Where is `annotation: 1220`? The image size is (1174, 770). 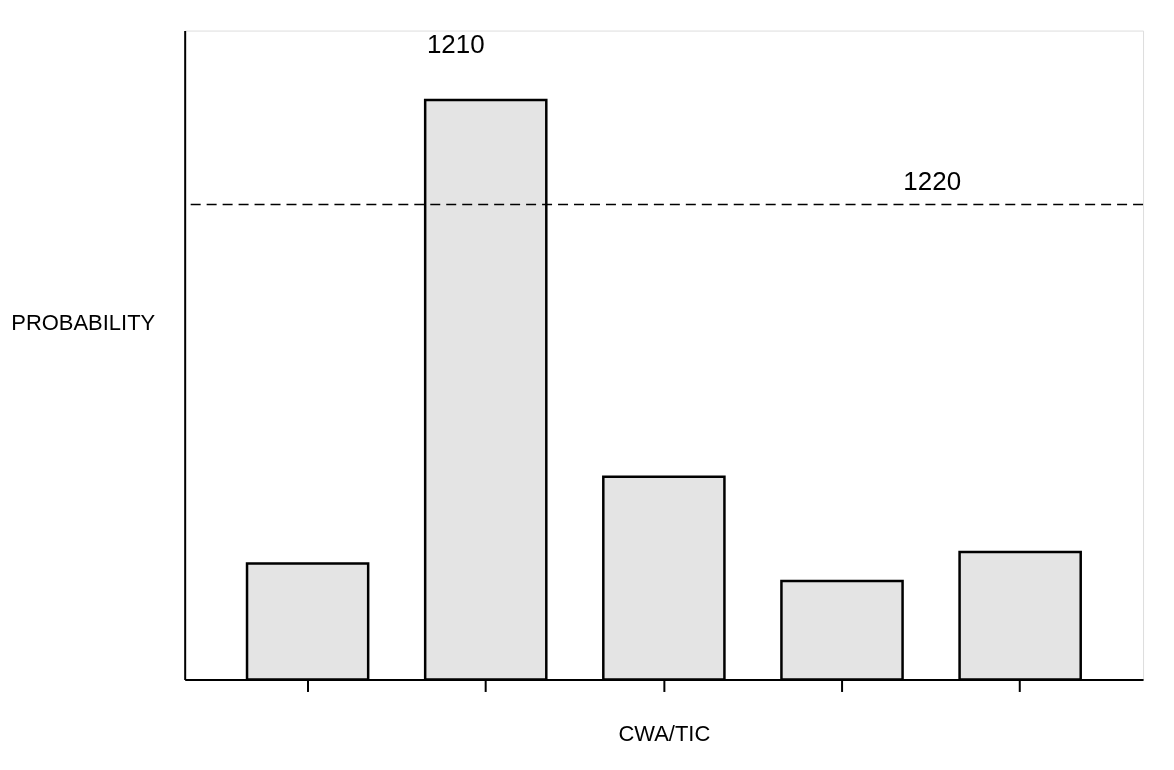
annotation: 1220 is located at coordinates (932, 181).